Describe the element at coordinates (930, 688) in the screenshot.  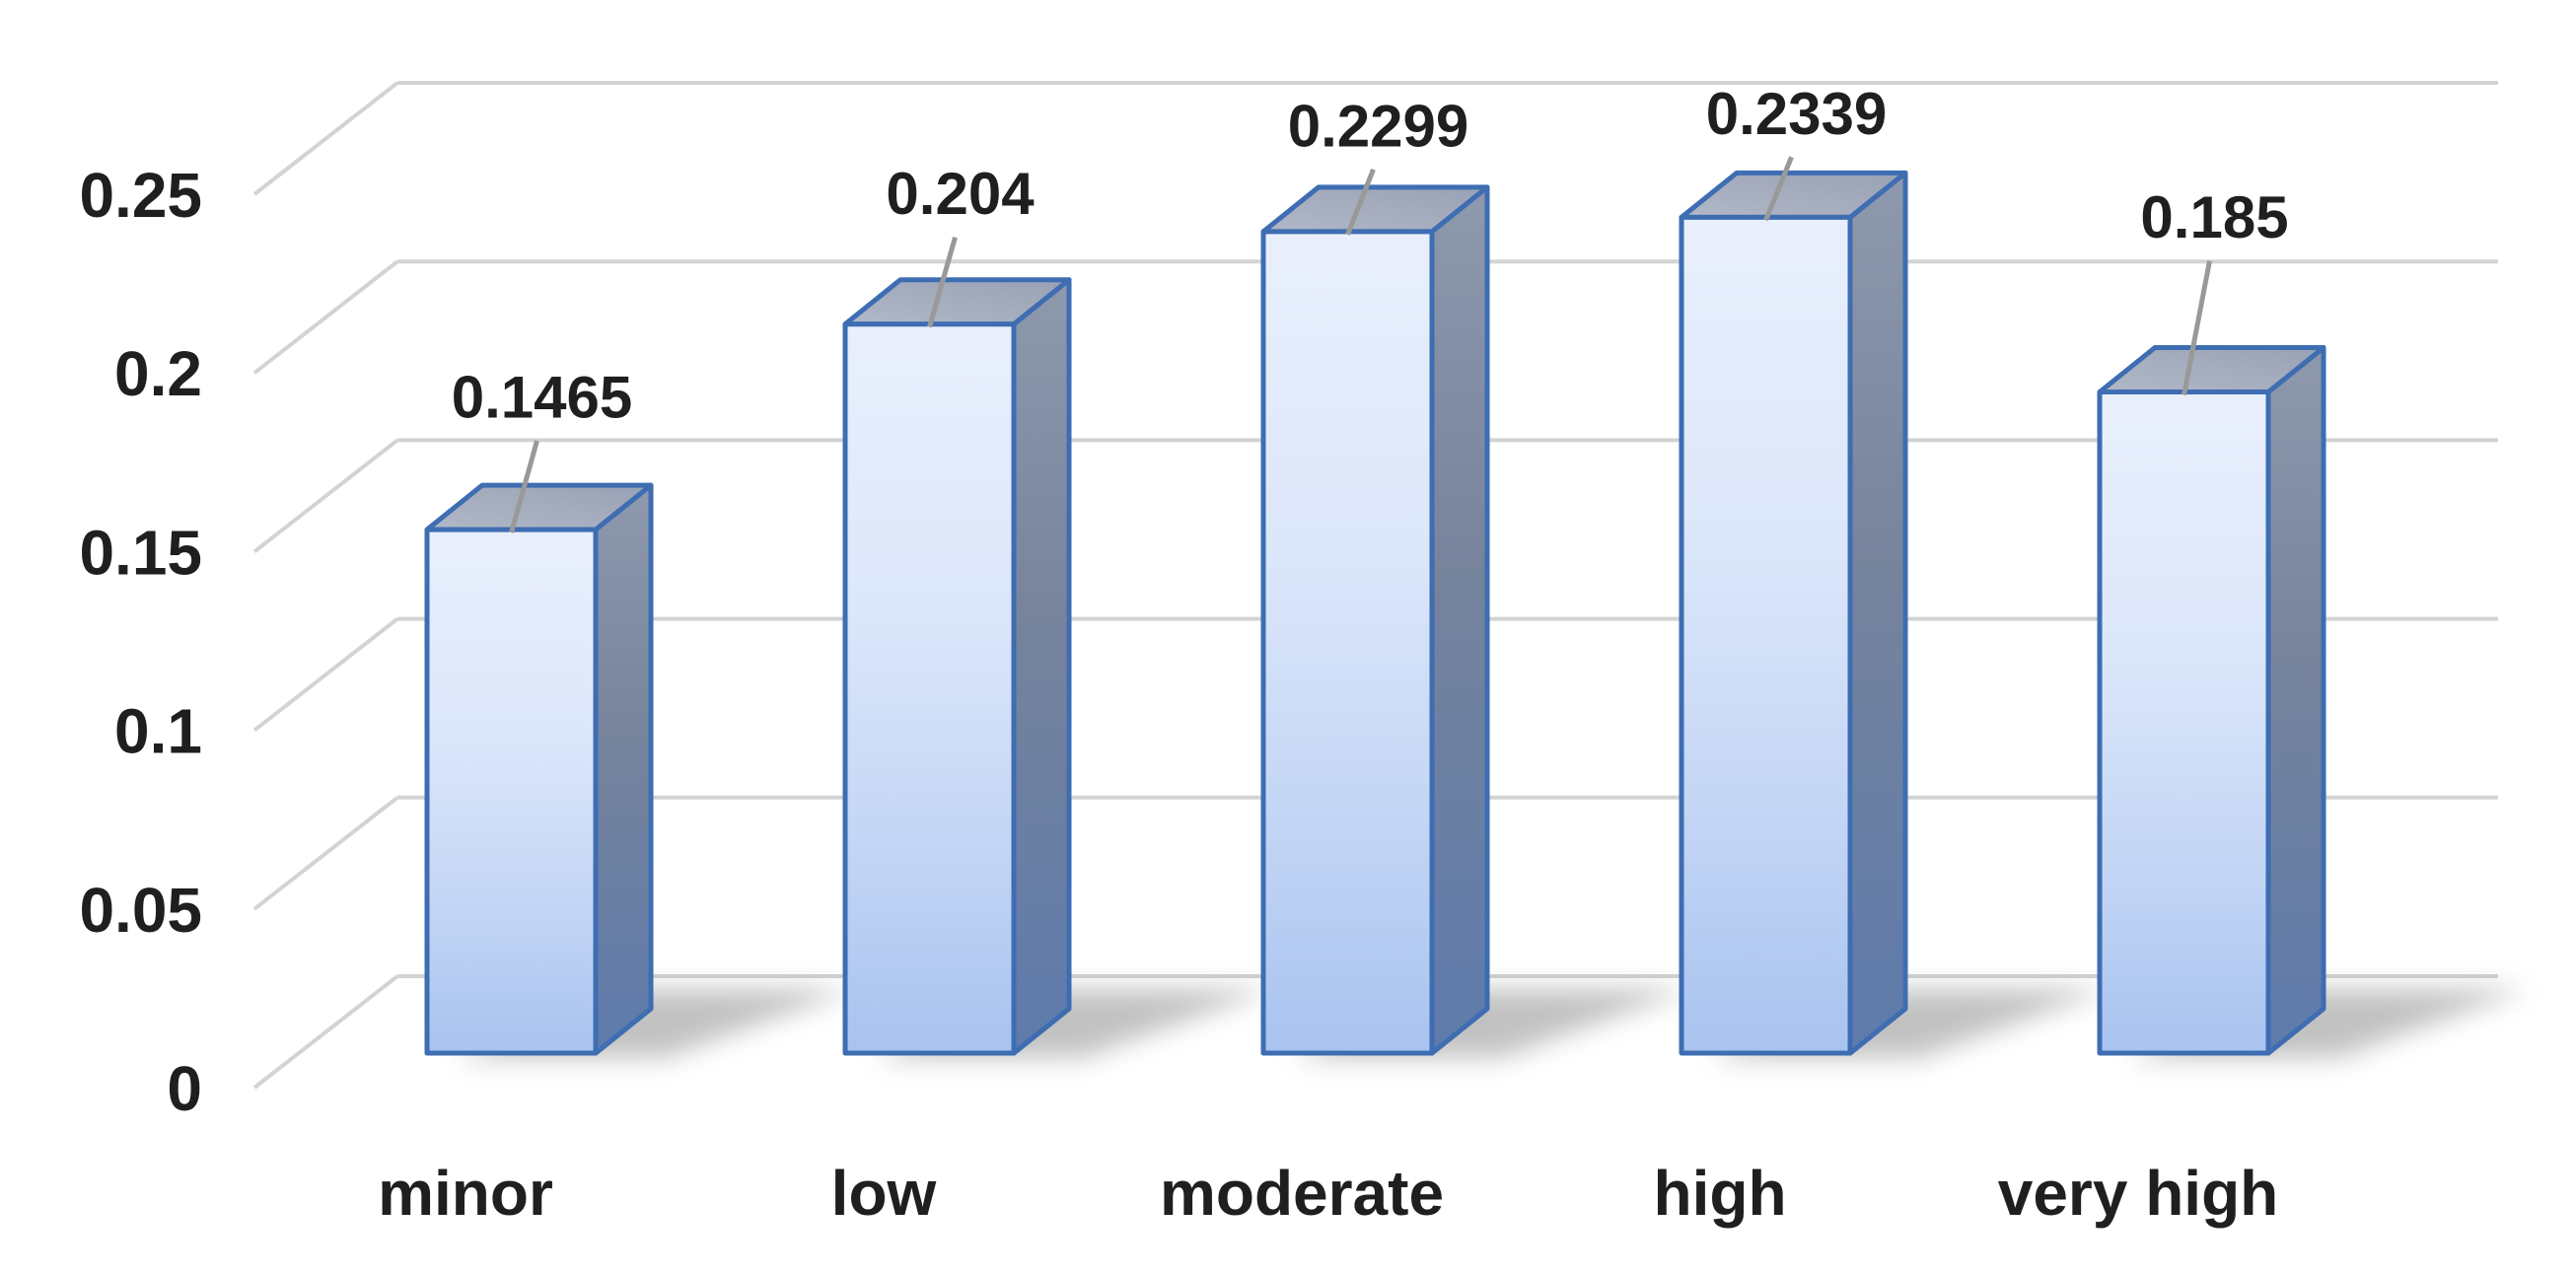
I see `bar-low` at that location.